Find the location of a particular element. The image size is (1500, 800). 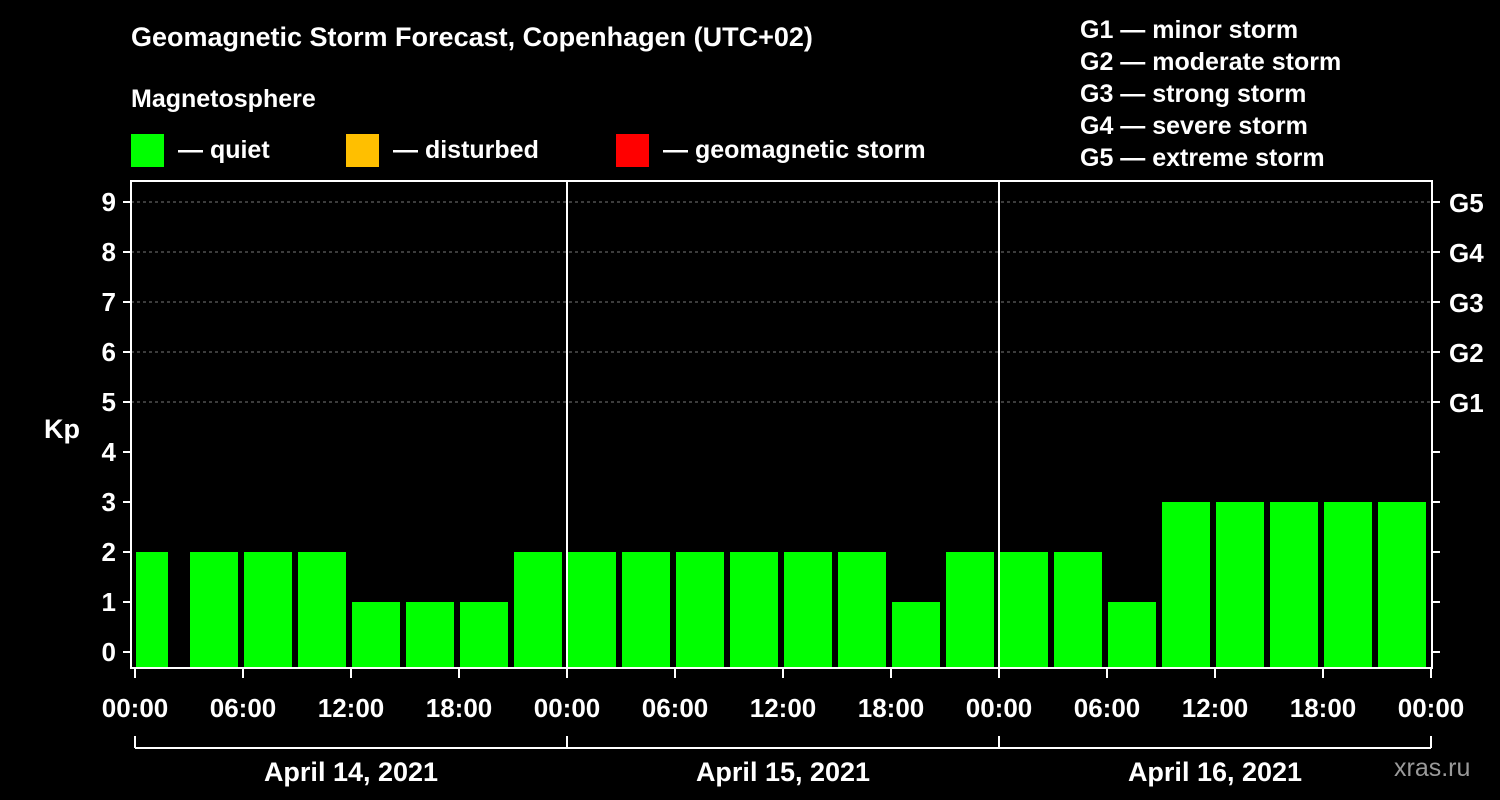

xtick-label-10: 12:00 is located at coordinates (1215, 708).